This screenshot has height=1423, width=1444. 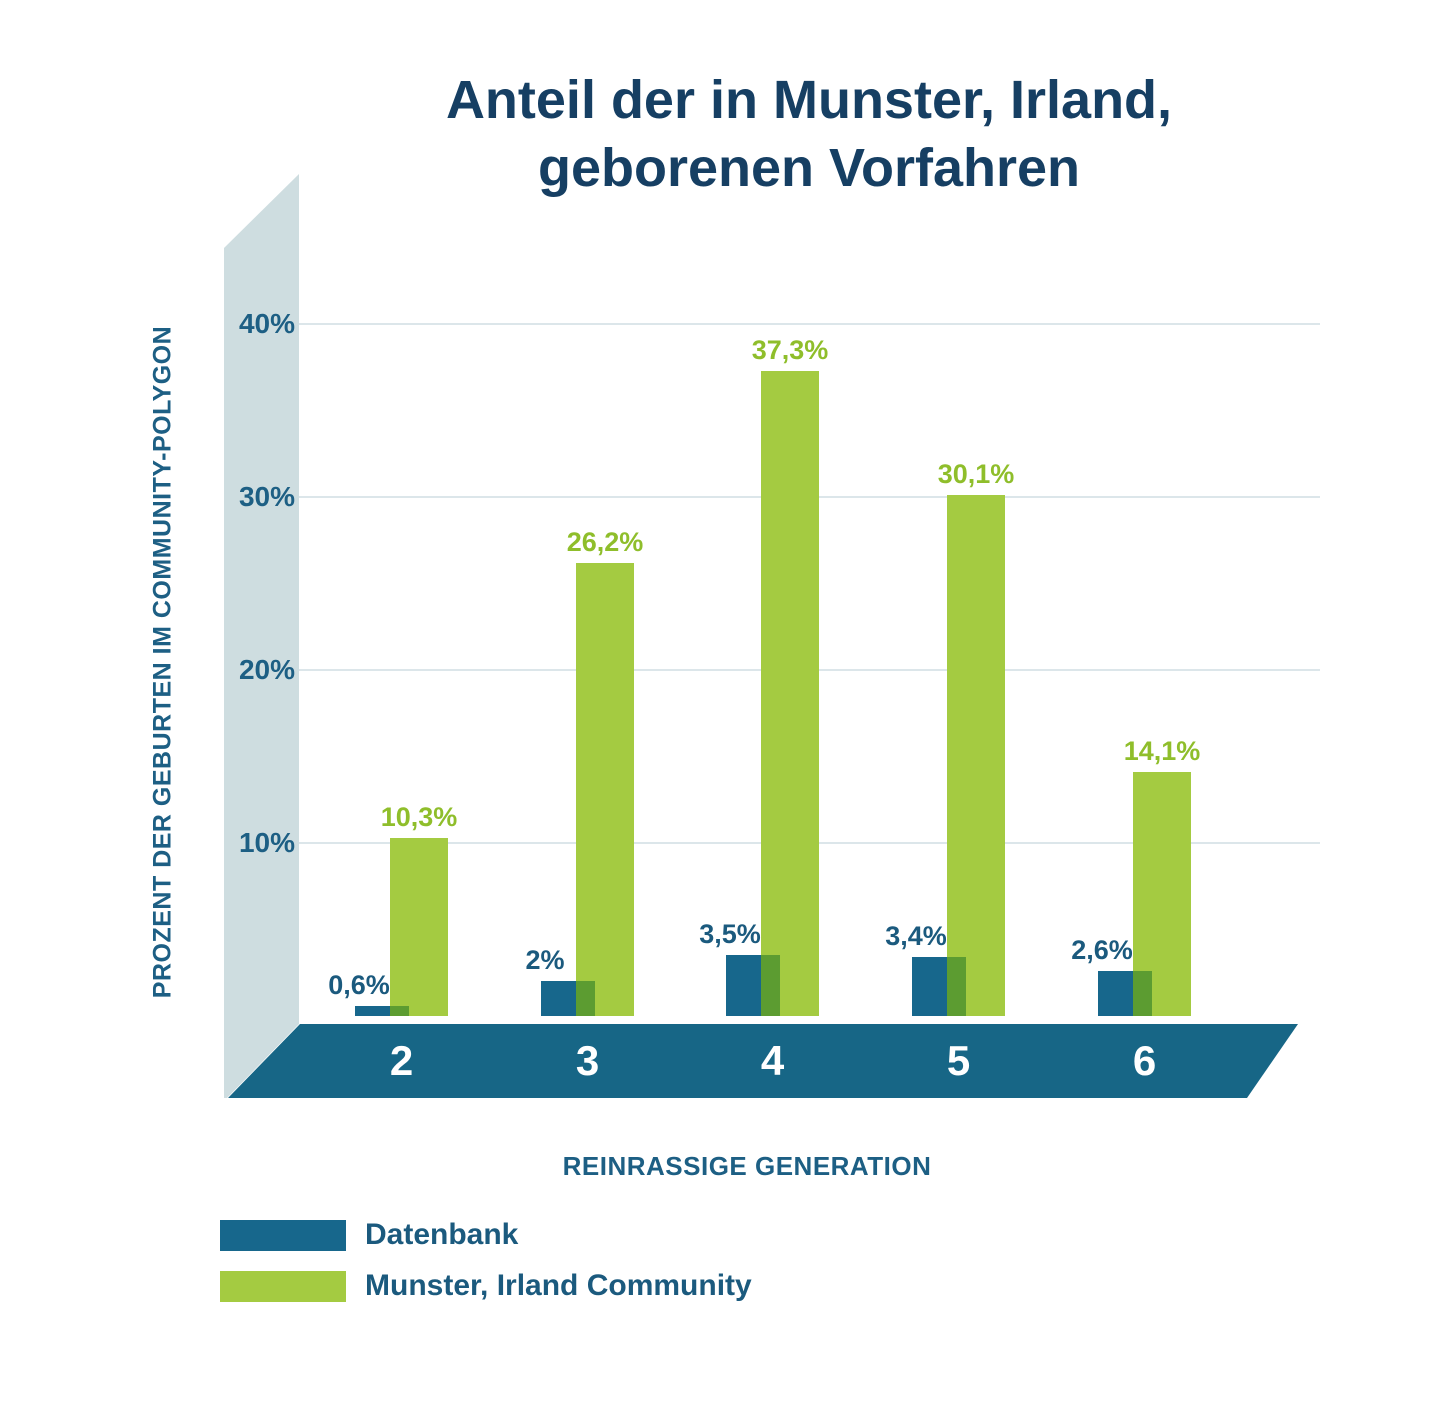 What do you see at coordinates (399, 1010) in the screenshot?
I see `bar-overlap-gen2` at bounding box center [399, 1010].